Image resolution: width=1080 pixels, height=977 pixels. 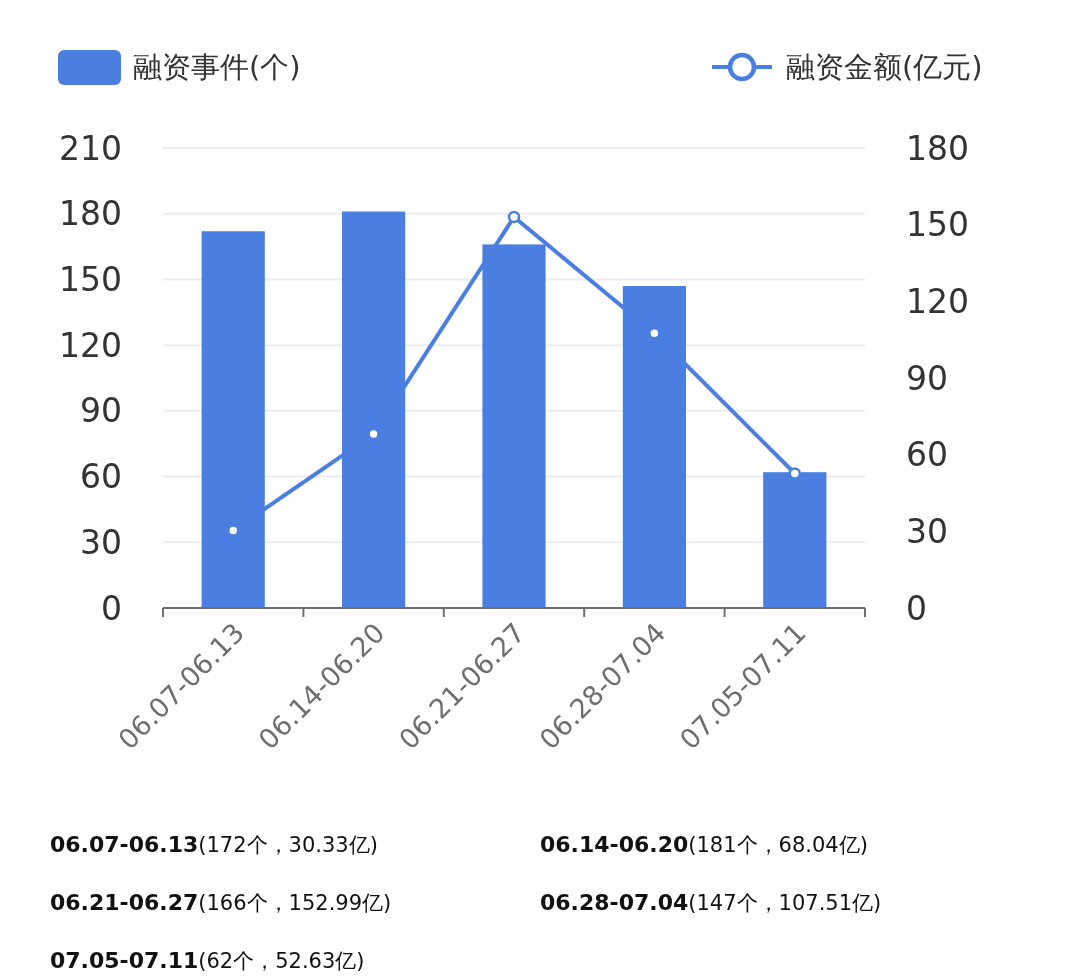 What do you see at coordinates (614, 902) in the screenshot?
I see `category-label: 06.28-07.04` at bounding box center [614, 902].